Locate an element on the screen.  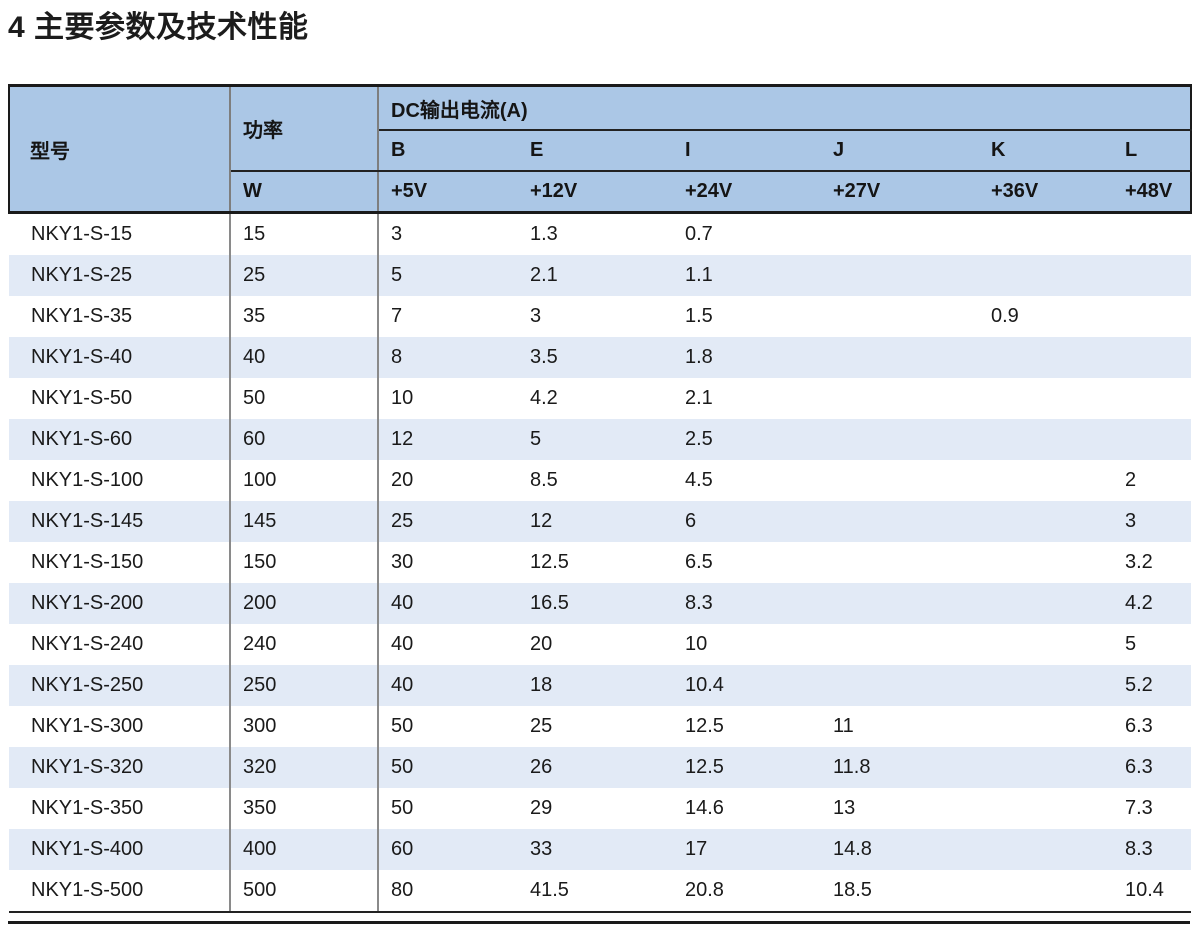
model-cell: NKY1-S-400 is located at coordinates (120, 849).